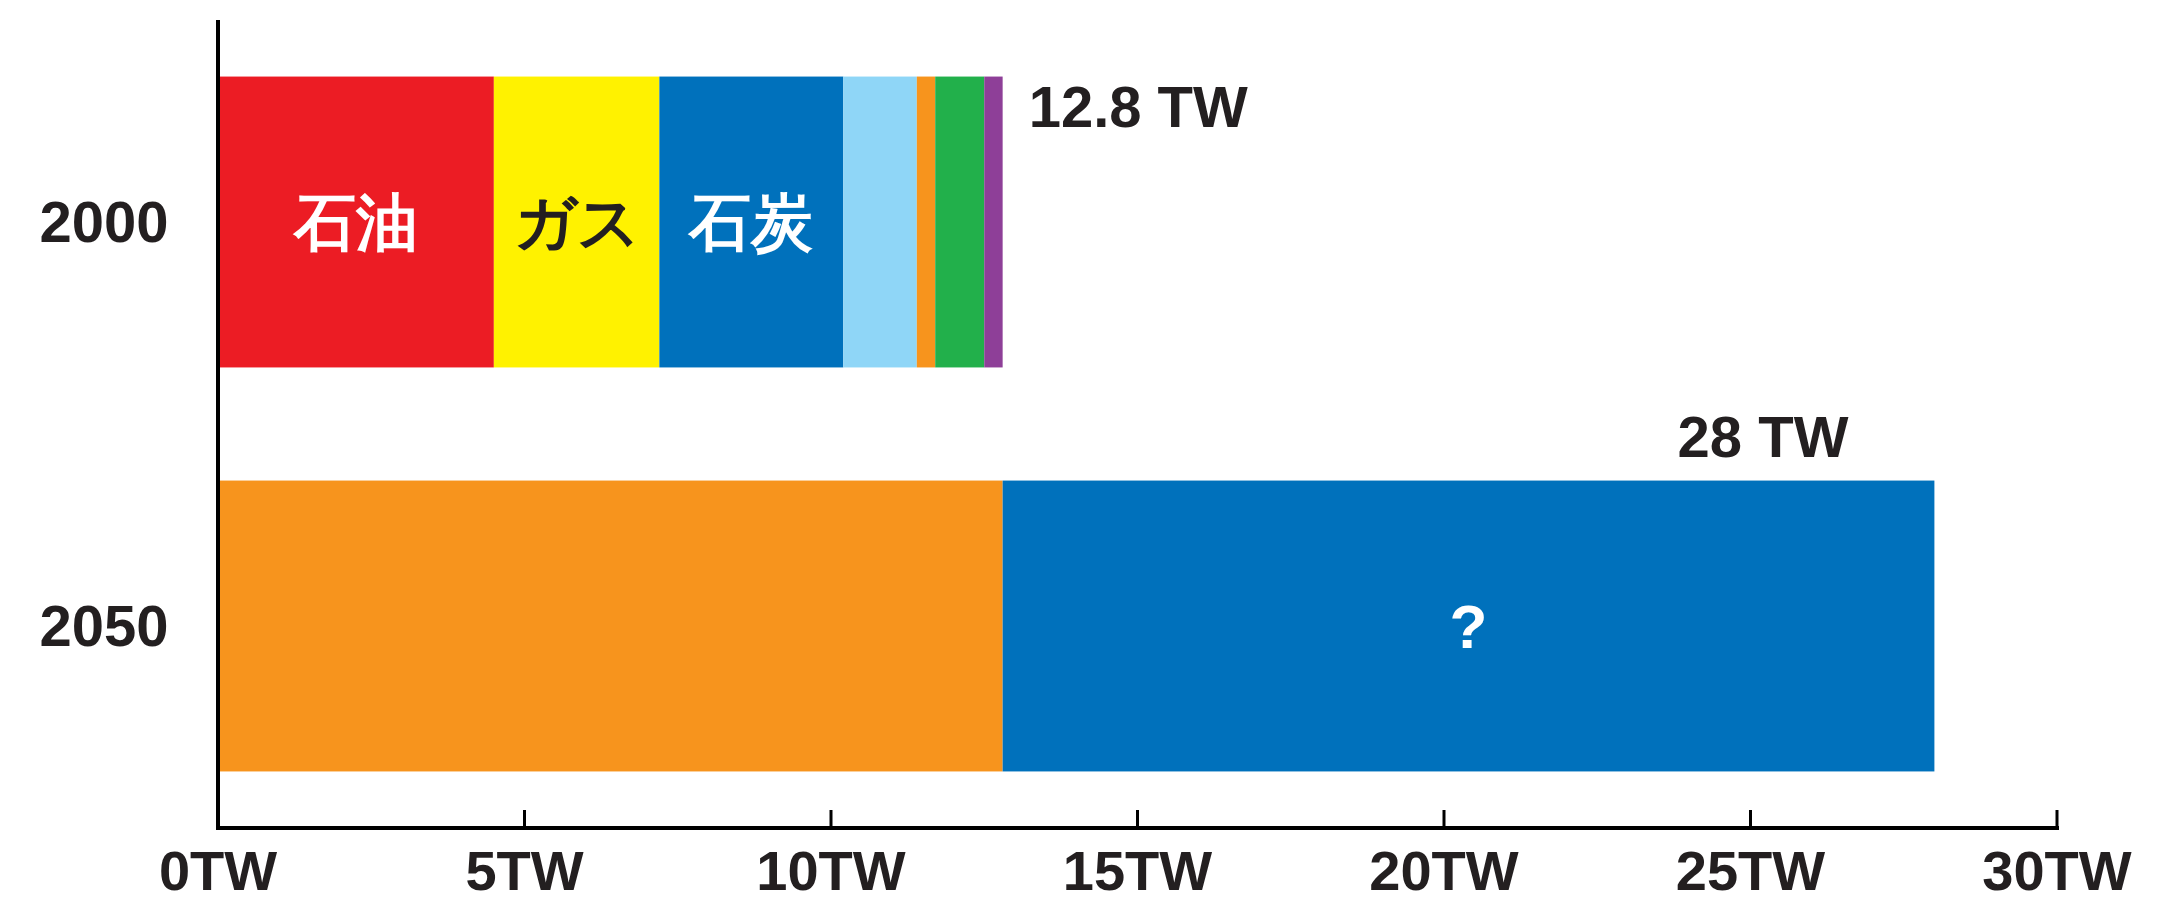 This screenshot has width=2166, height=919. I want to click on x-tick-label: 10TW, so click(831, 870).